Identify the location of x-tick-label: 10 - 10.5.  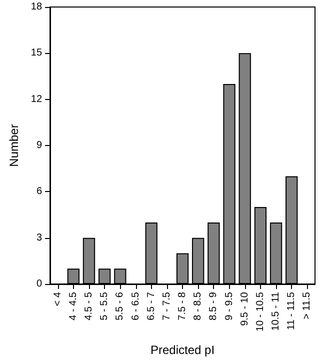
(260, 312).